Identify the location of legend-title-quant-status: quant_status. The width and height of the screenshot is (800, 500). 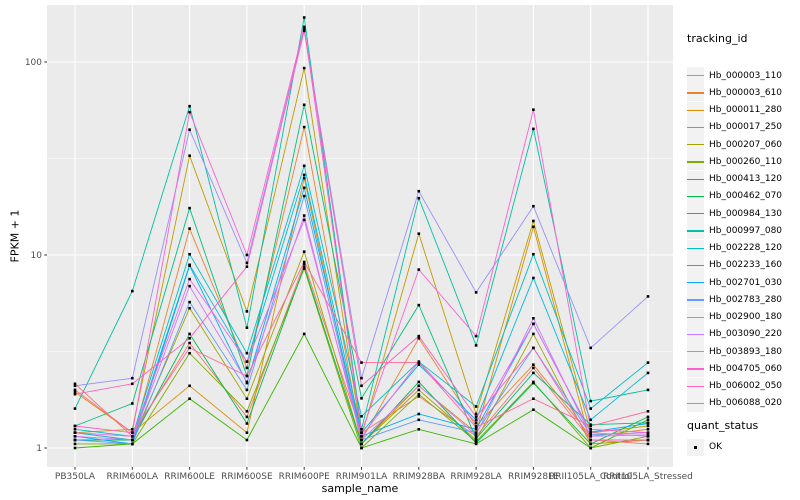
(723, 425).